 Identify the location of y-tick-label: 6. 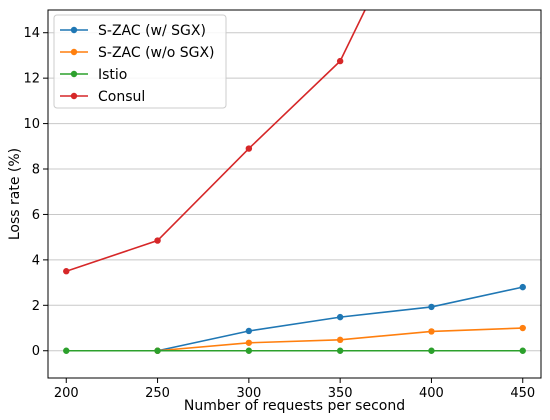
(36, 215).